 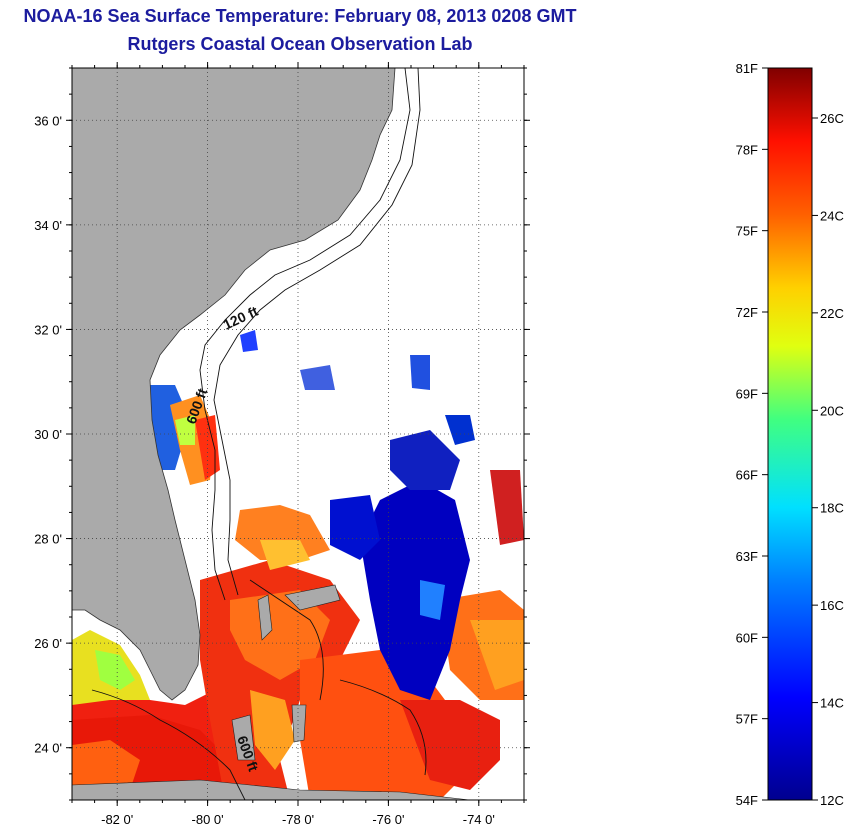 What do you see at coordinates (828, 459) in the screenshot?
I see `colorbar-celsius-labels: 26C 24C 22C 20C 18C 16C 14C 12C` at bounding box center [828, 459].